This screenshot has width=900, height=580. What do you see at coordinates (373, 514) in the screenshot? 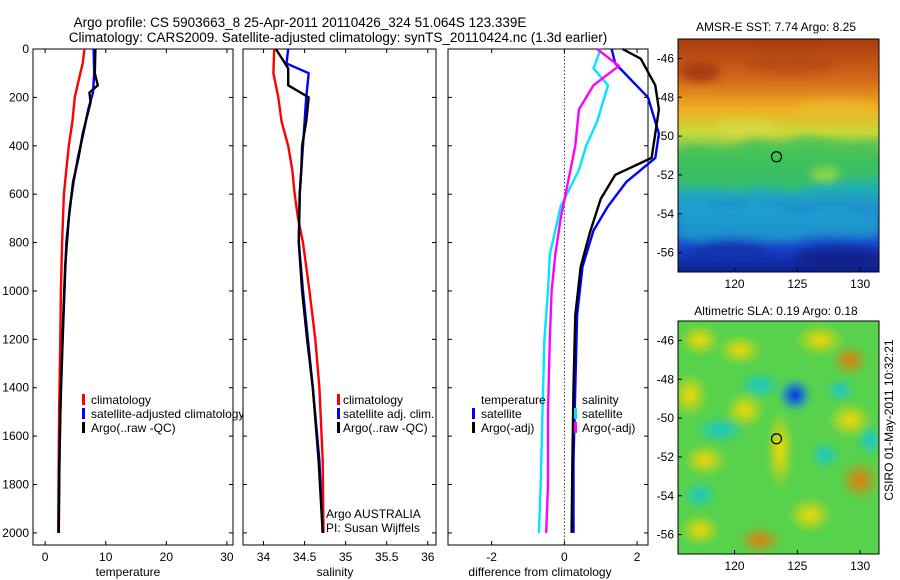
I see `credit-line1: Argo AUSTRALIA` at bounding box center [373, 514].